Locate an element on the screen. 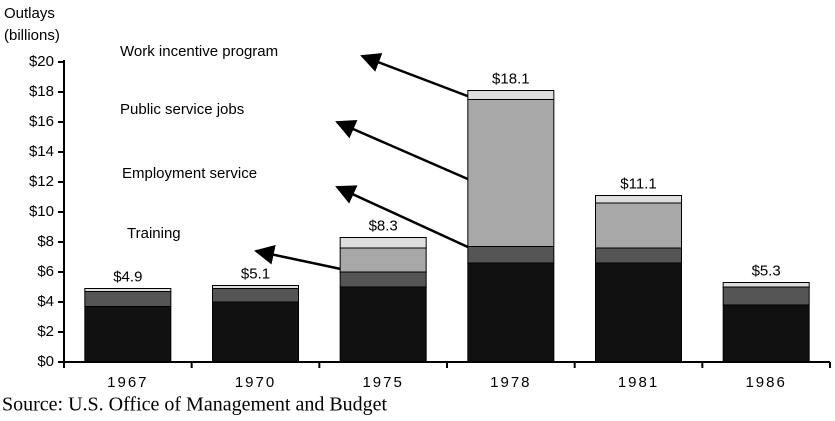 This screenshot has height=421, width=835. legend-label: Employment service is located at coordinates (189, 173).